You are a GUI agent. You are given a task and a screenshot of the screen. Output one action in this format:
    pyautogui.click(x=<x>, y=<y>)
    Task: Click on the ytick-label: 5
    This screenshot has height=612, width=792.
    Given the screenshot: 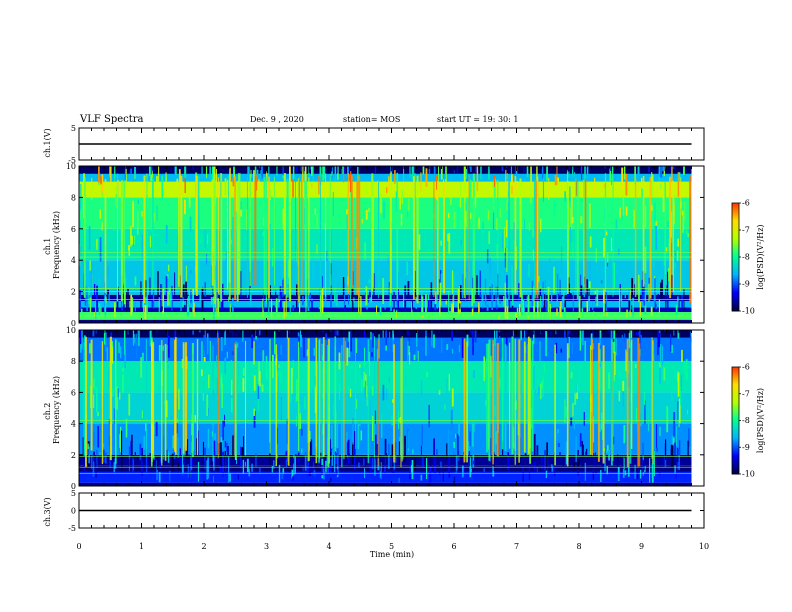 What is the action you would take?
    pyautogui.click(x=73, y=128)
    